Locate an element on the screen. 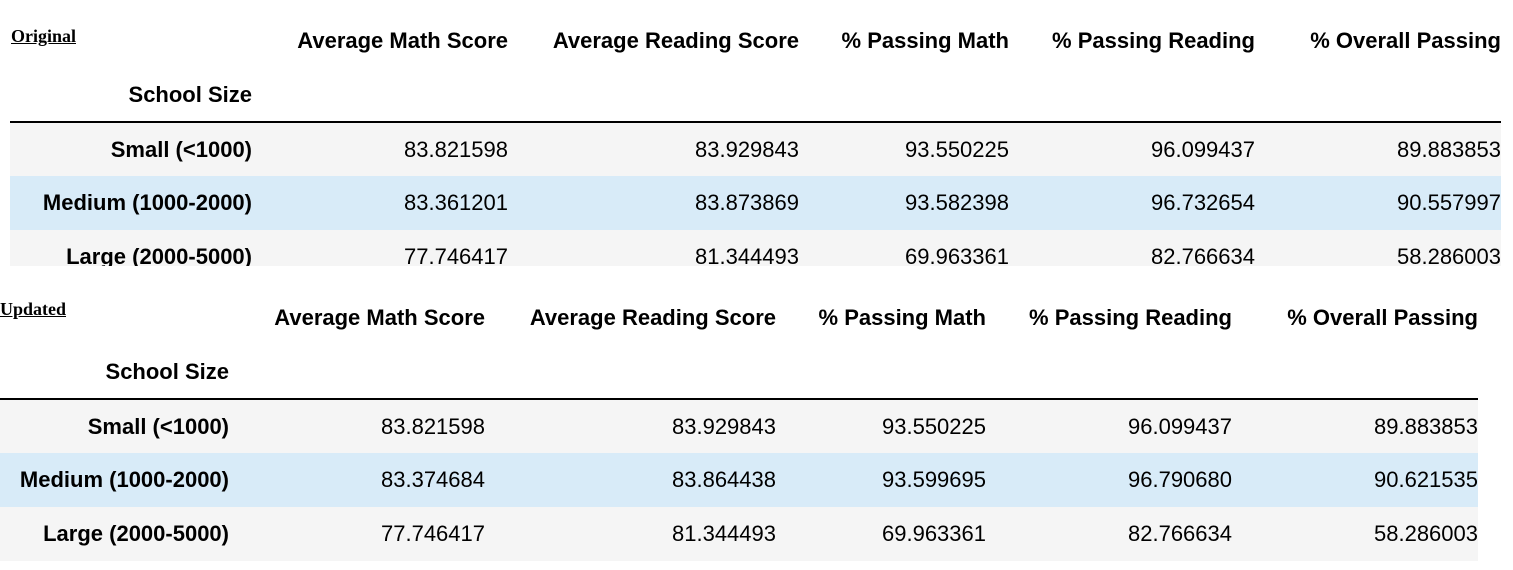  table-cell: 83.361201 is located at coordinates (456, 202).